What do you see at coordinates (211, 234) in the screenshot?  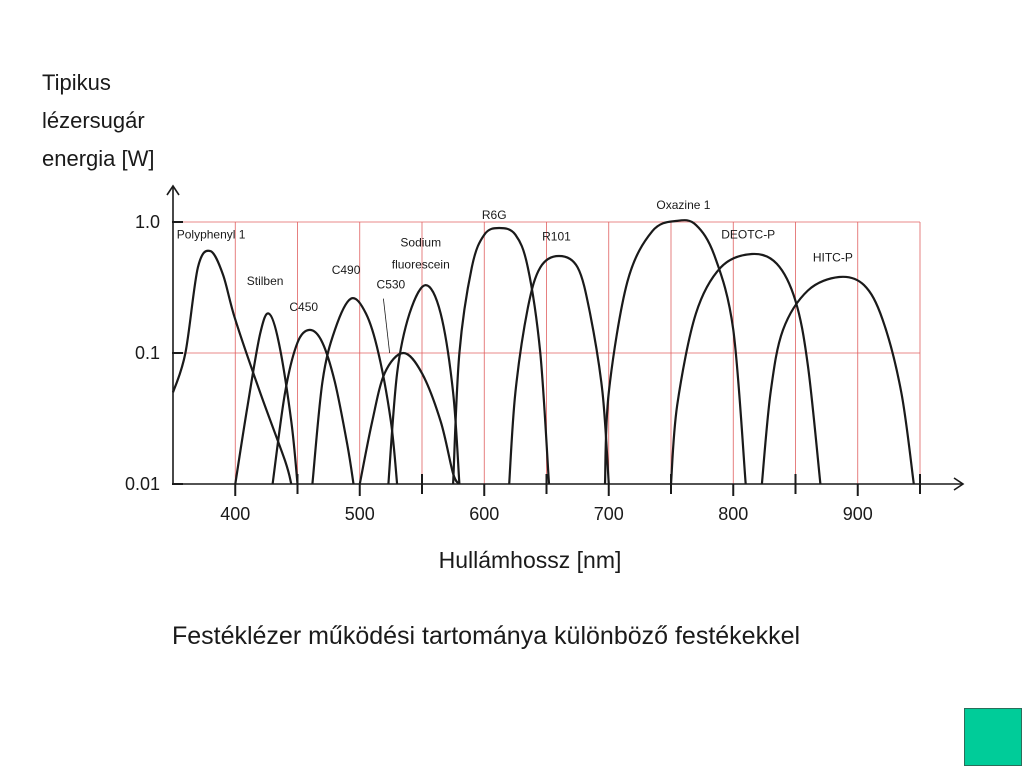 I see `series-label-polyphenyl-1: Polyphenyl 1` at bounding box center [211, 234].